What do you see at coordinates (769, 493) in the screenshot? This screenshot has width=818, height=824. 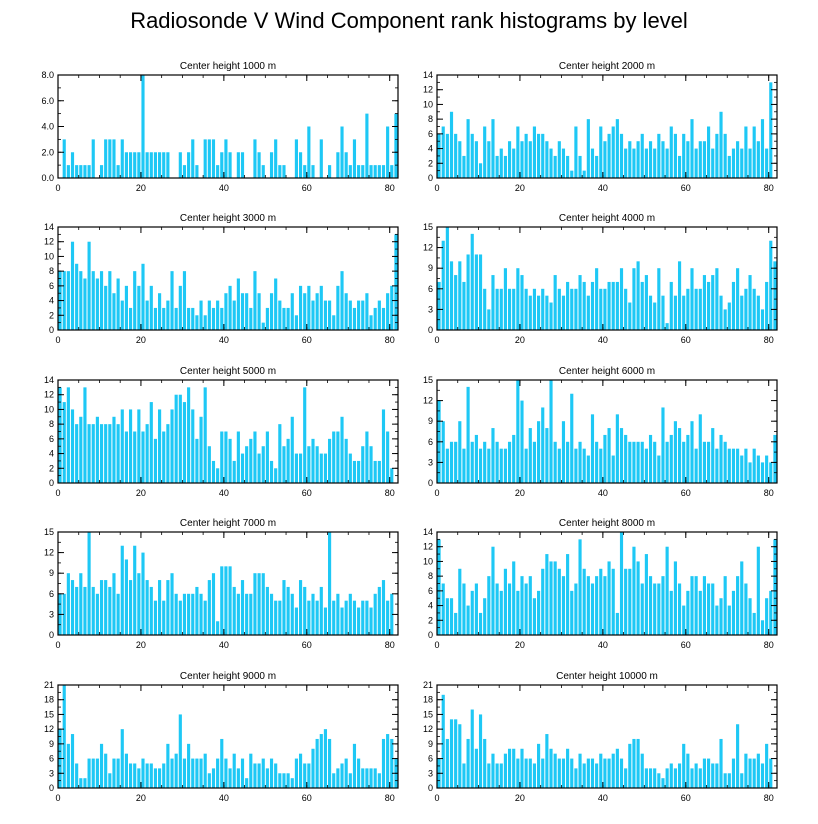 I see `x-tick-label: 80` at bounding box center [769, 493].